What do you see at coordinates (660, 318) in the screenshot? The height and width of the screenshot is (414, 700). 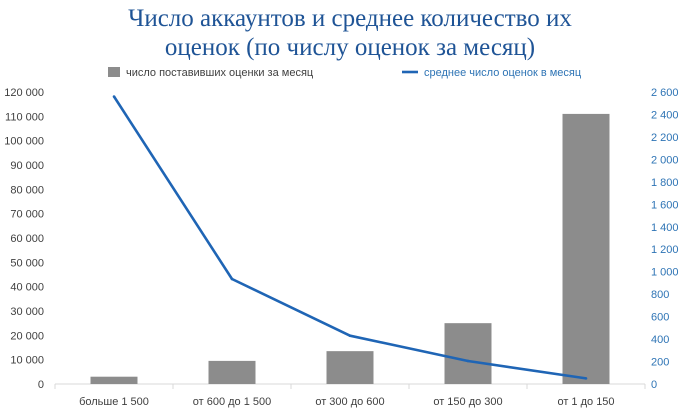 I see `y-right-tick-label: 600` at bounding box center [660, 318].